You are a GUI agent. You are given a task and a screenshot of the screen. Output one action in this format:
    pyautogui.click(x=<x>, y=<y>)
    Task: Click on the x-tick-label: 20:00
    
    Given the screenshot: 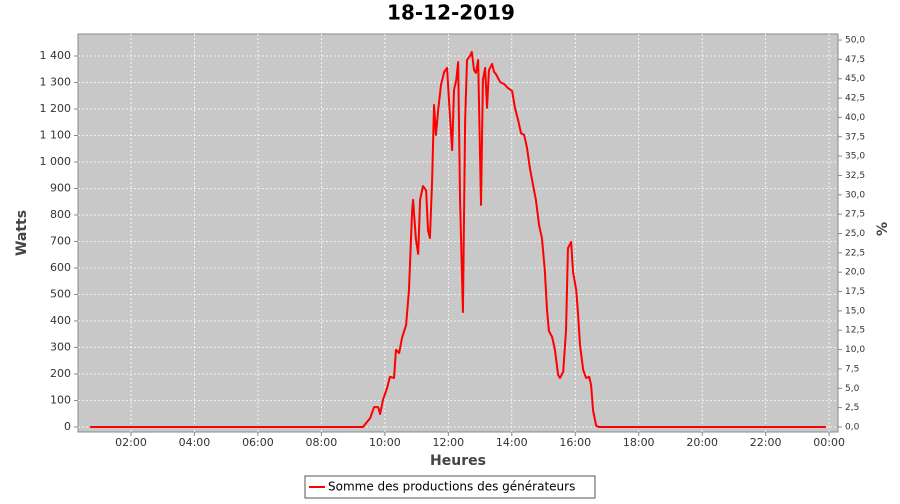 What is the action you would take?
    pyautogui.click(x=702, y=442)
    